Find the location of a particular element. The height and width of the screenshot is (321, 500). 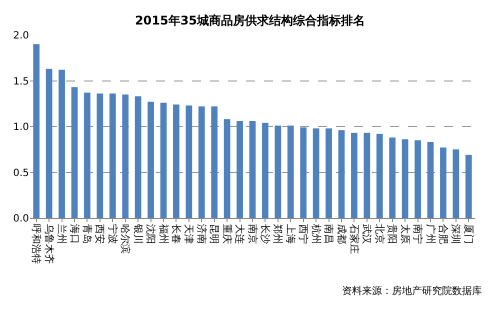

x-tick-label: 厦门 is located at coordinates (468, 234).